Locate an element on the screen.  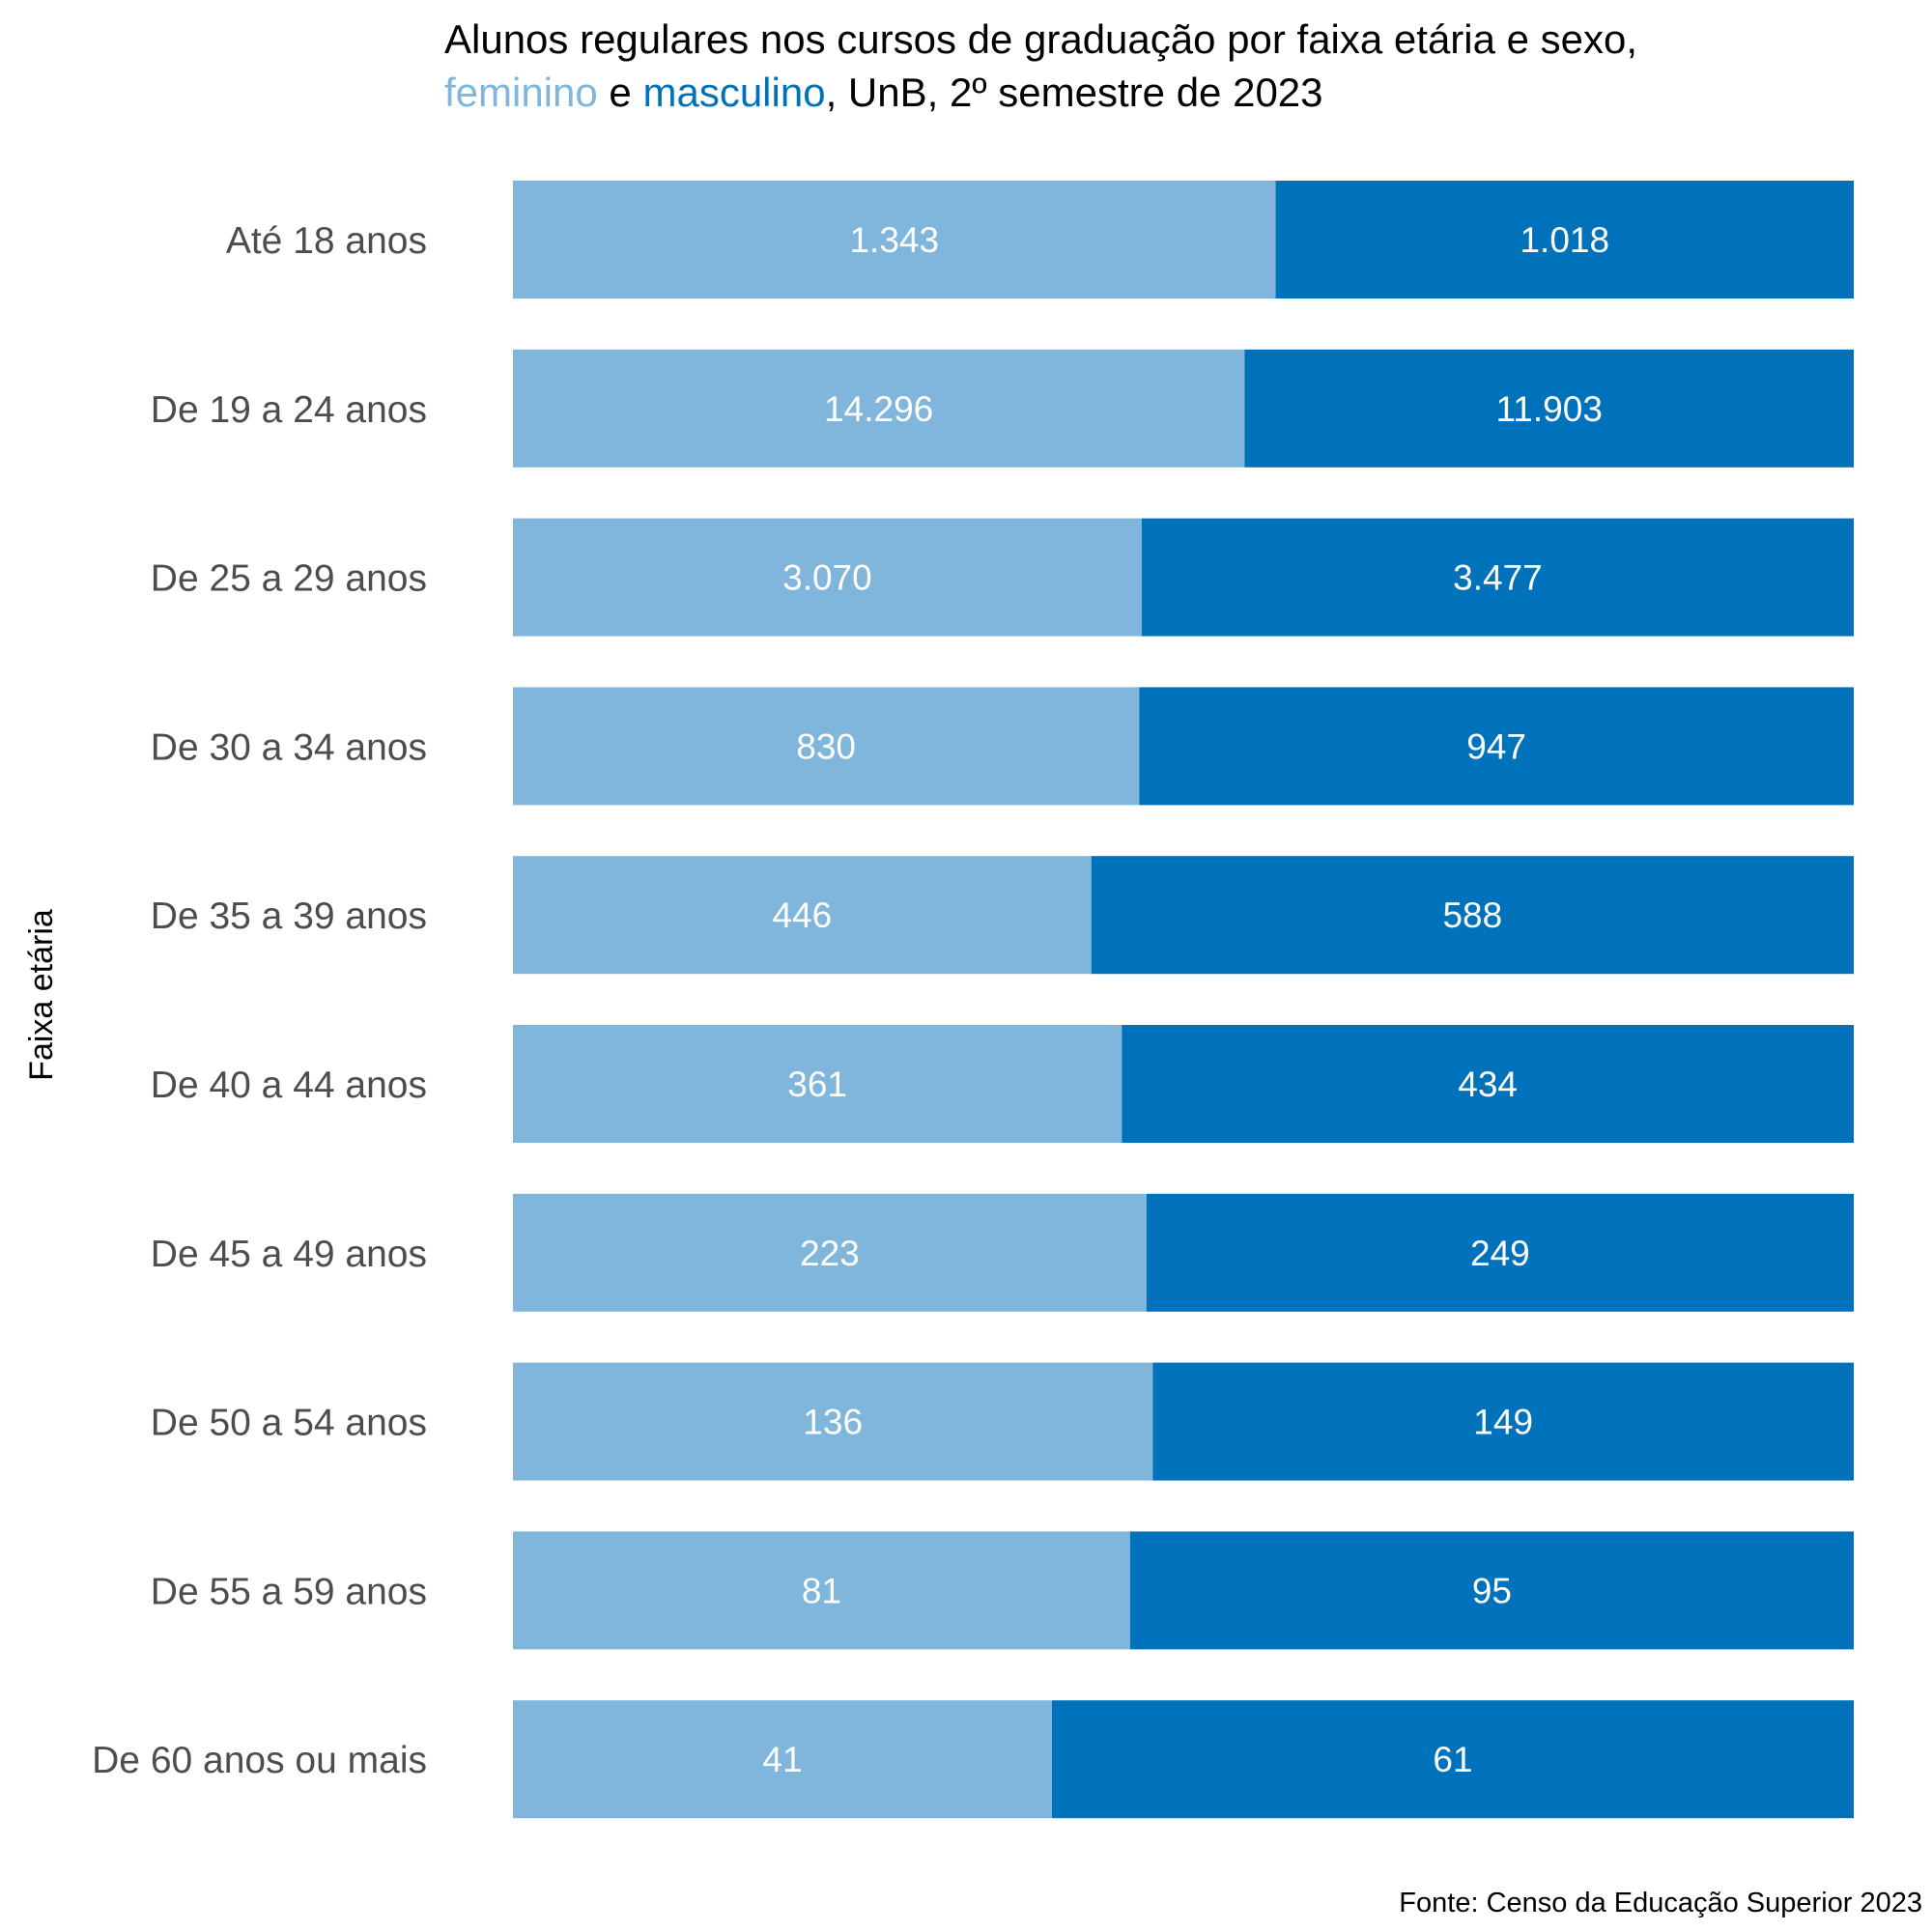
bar-feminino-de-19-a-24-anos is located at coordinates (879, 408).